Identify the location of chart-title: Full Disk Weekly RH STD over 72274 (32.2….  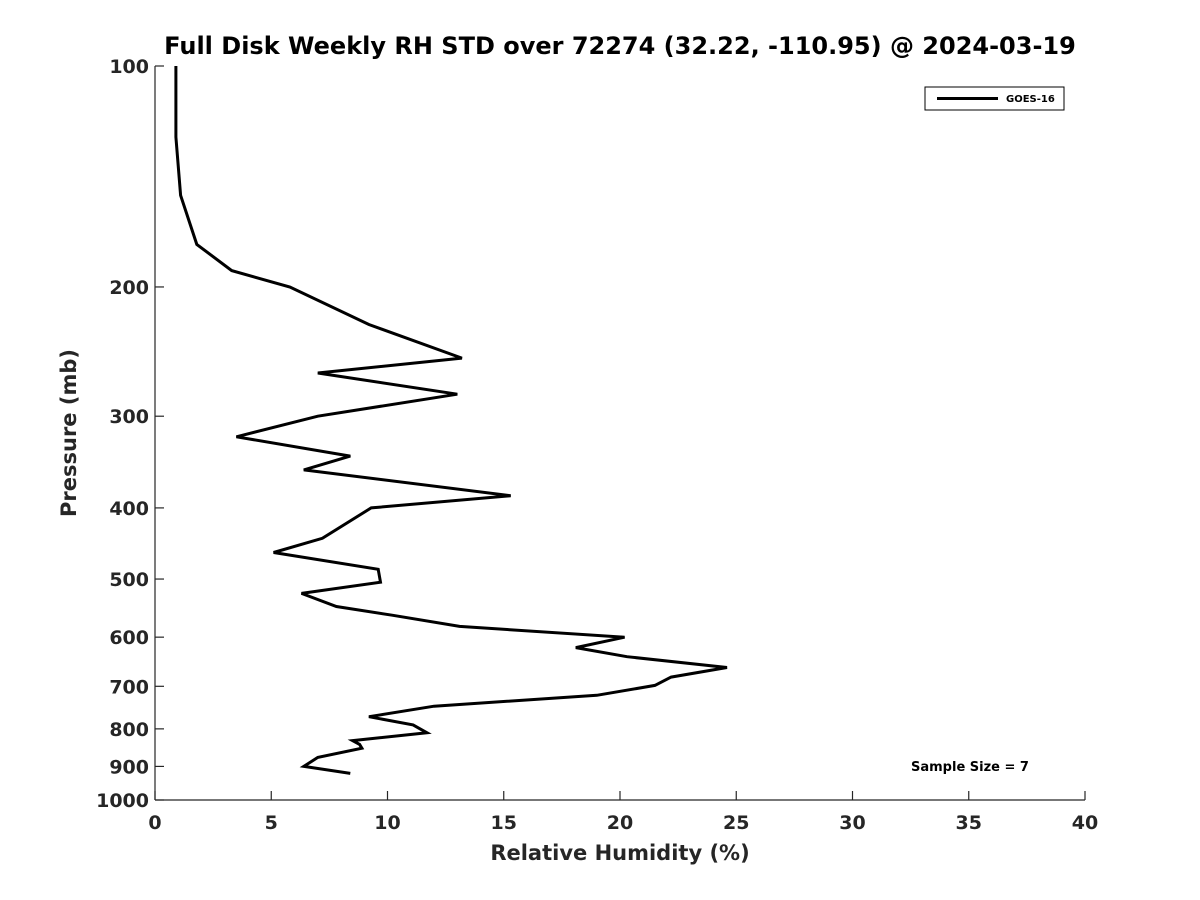
(620, 46).